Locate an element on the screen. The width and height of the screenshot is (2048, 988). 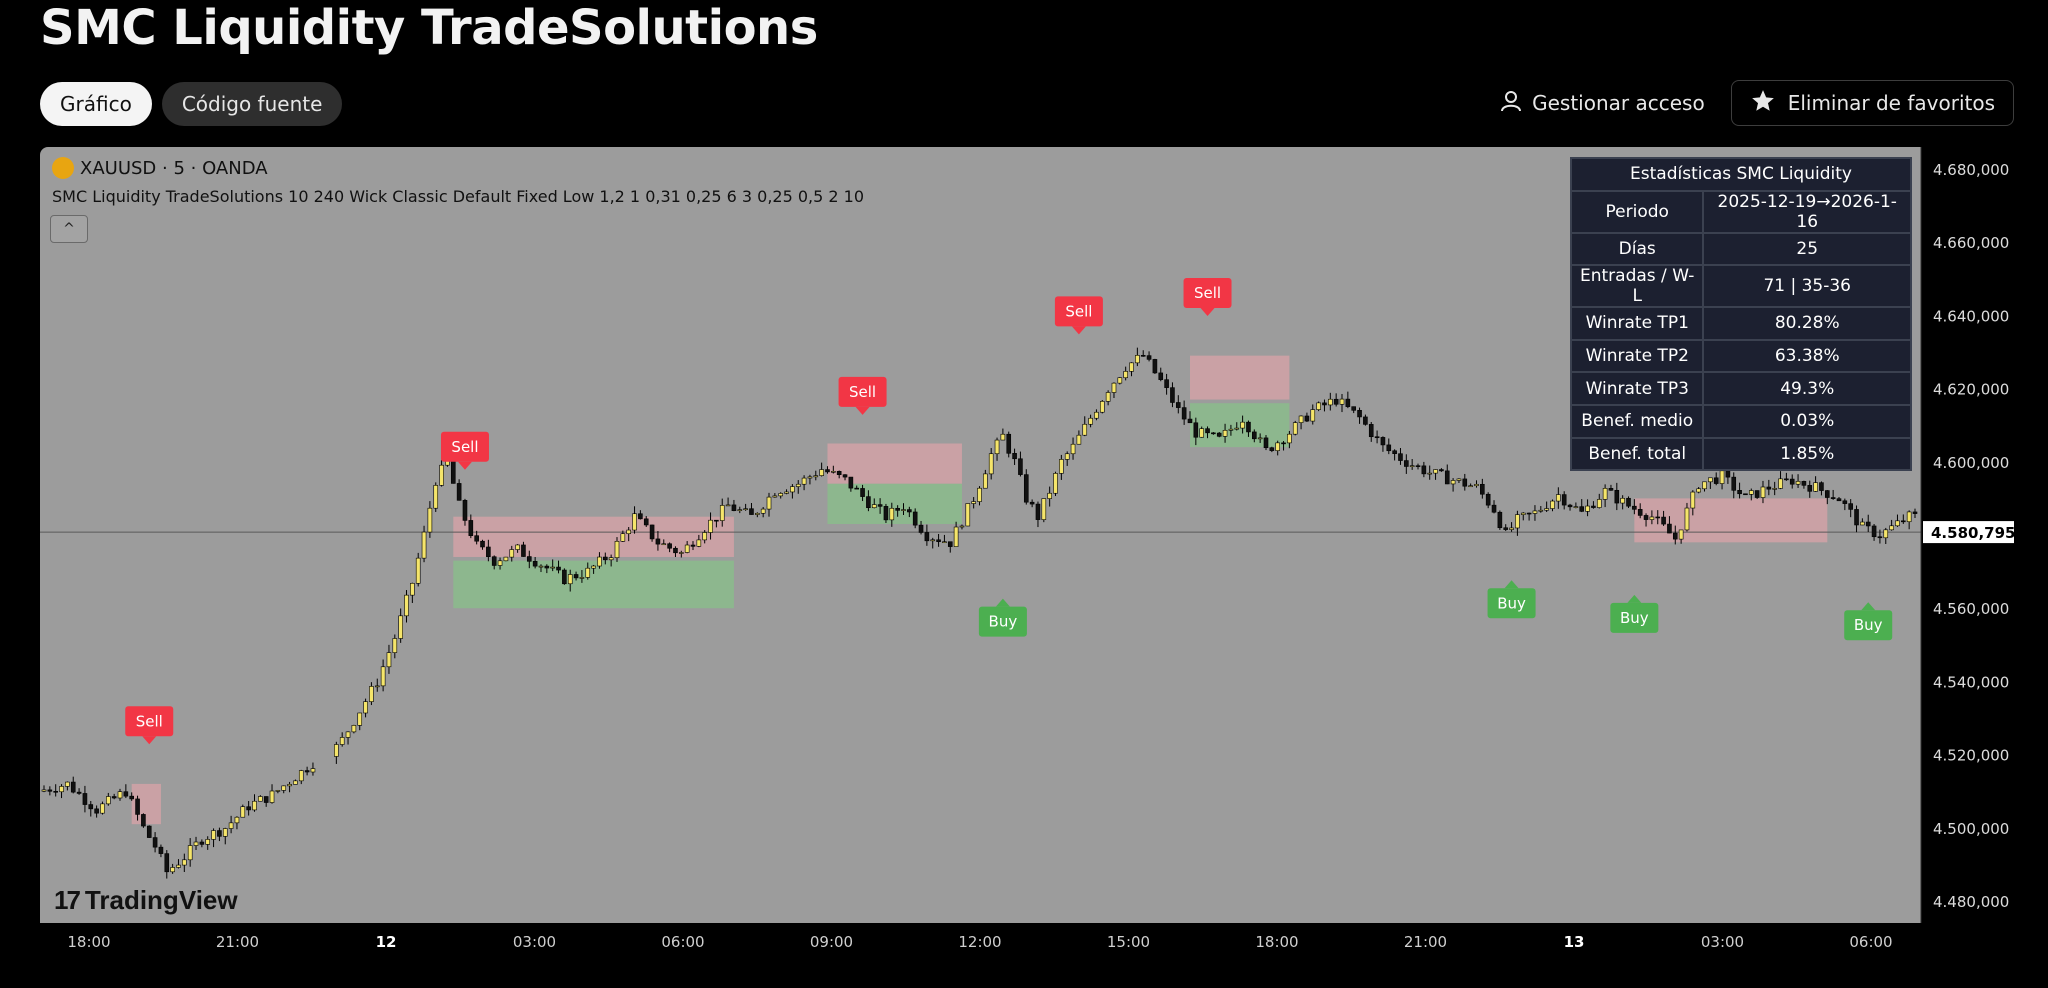
tradingview-watermark: 17 TradingView is located at coordinates (146, 900).